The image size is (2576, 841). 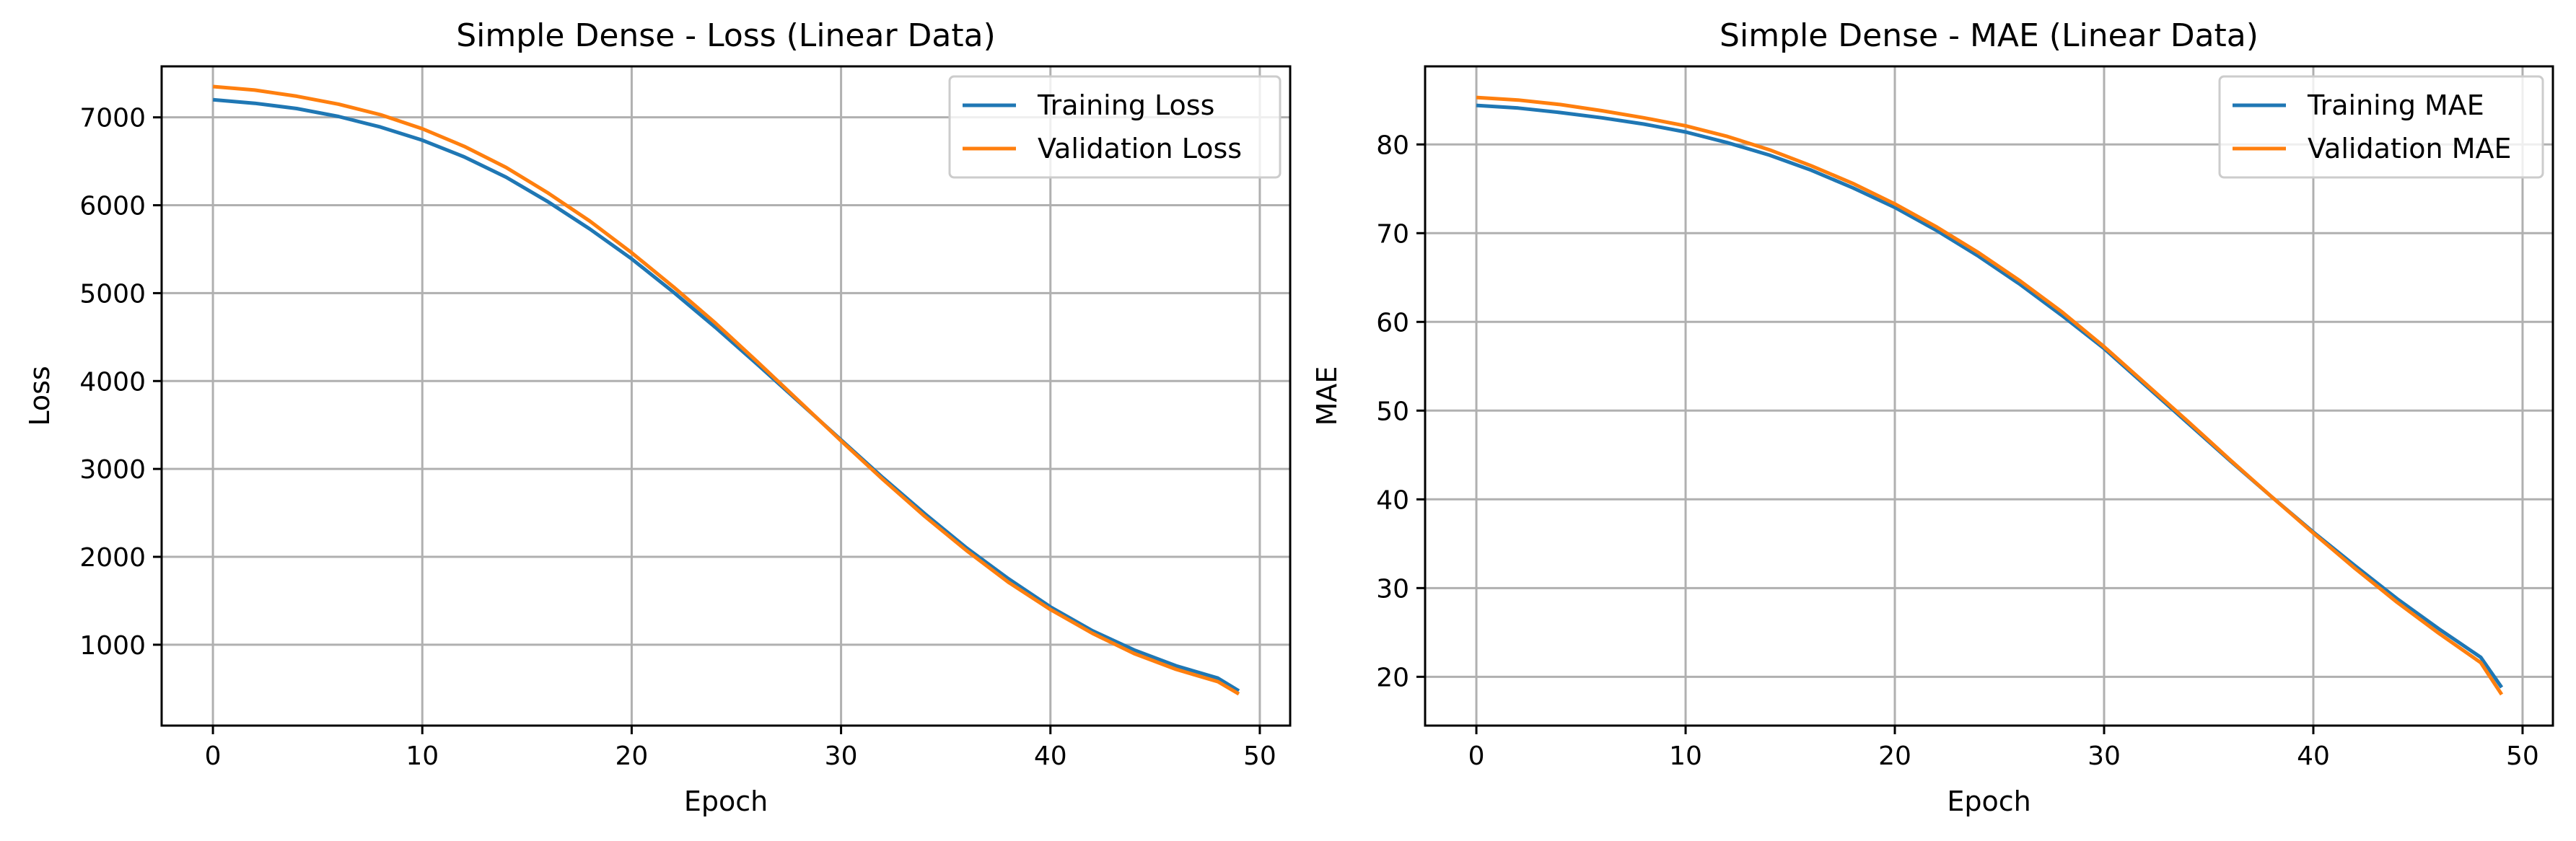 I want to click on legend: Training MAE Validation MAE, so click(x=2381, y=127).